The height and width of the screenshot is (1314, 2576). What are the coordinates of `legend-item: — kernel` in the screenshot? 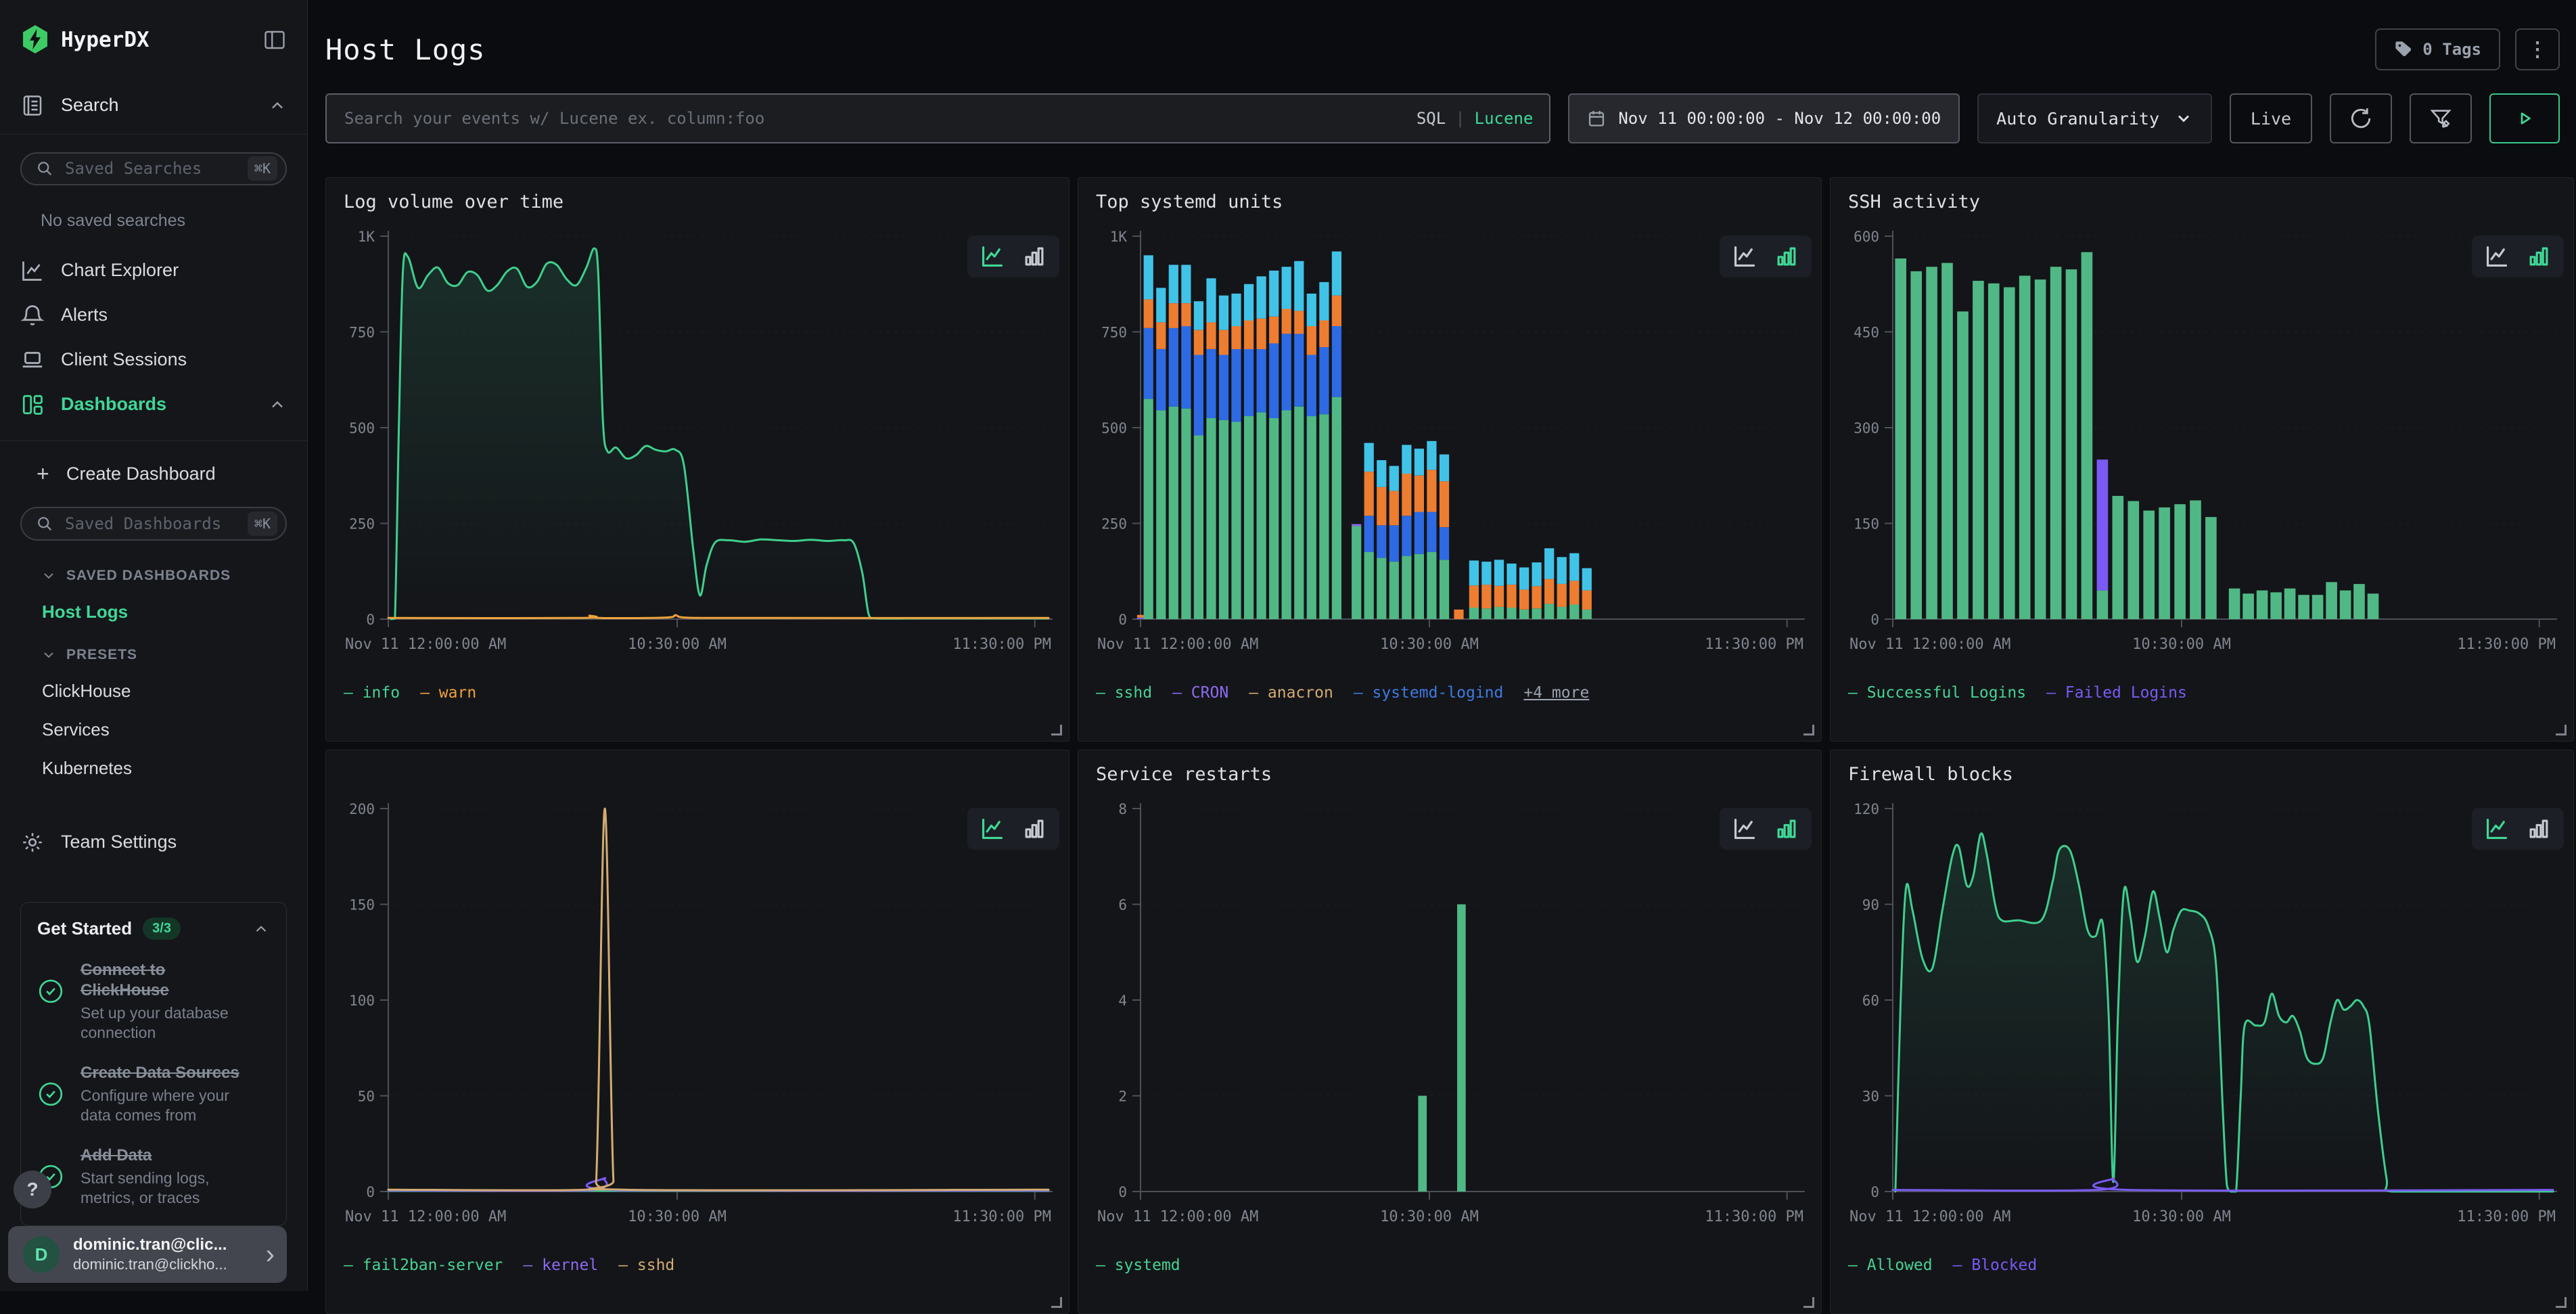 It's located at (561, 1265).